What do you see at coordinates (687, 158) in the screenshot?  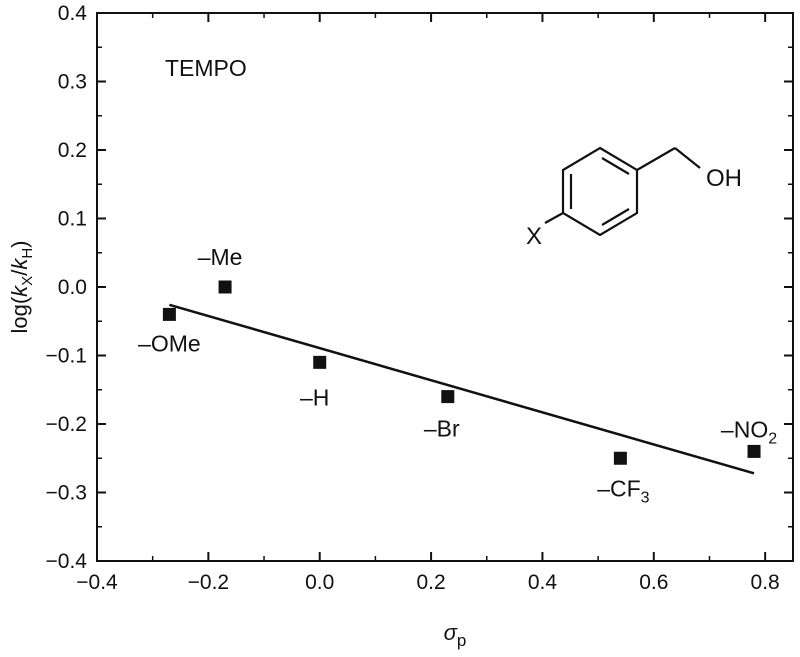 I see `oh-bond` at bounding box center [687, 158].